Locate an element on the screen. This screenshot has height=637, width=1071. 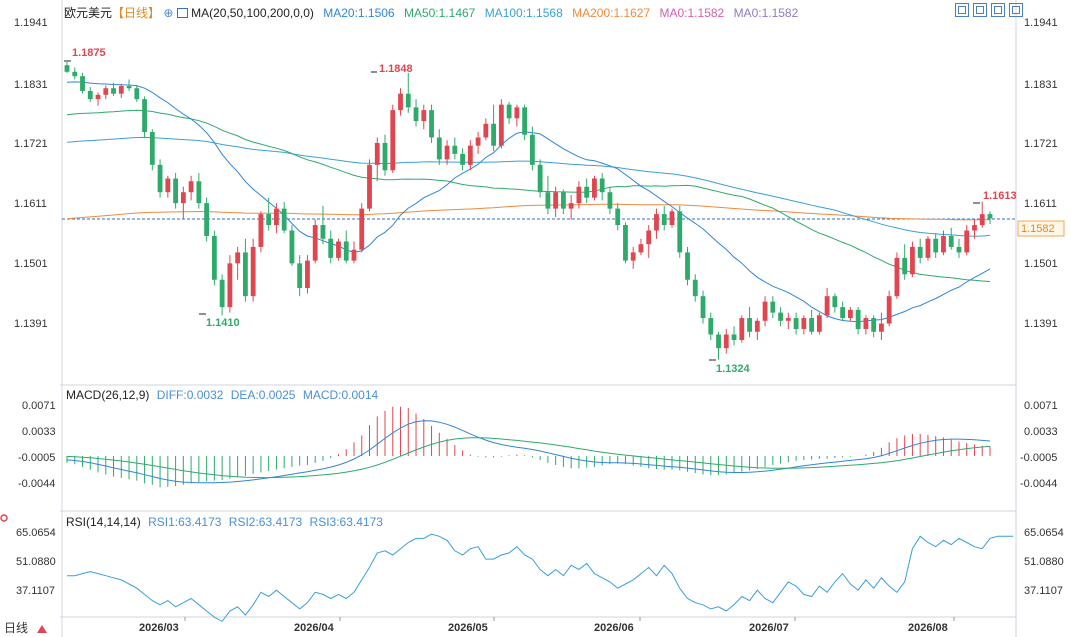
high1-label: 1.1875 is located at coordinates (89, 53).